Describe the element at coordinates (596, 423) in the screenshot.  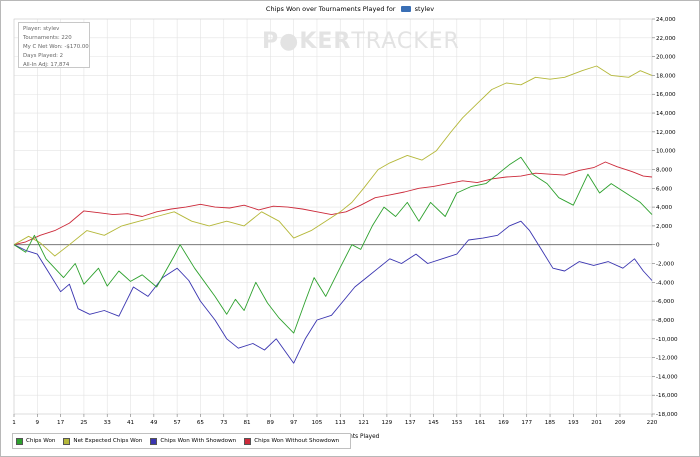
I see `x-tick-label: 201` at that location.